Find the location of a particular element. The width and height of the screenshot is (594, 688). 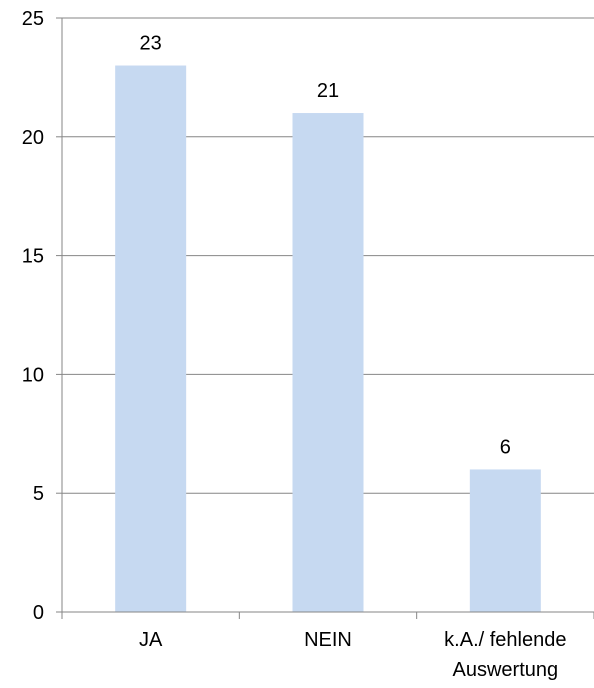

x-category-label: k.A./ fehlende is located at coordinates (505, 640).